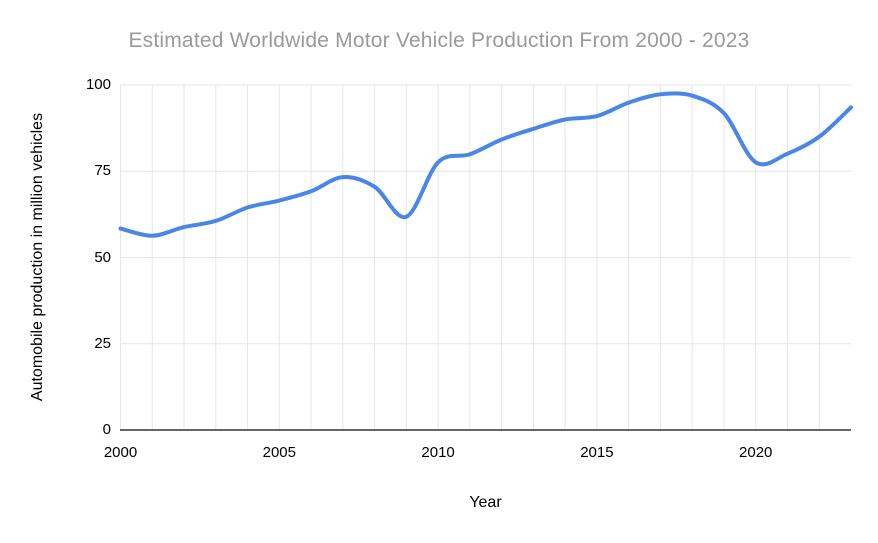  I want to click on y-tick-label: 75, so click(102, 171).